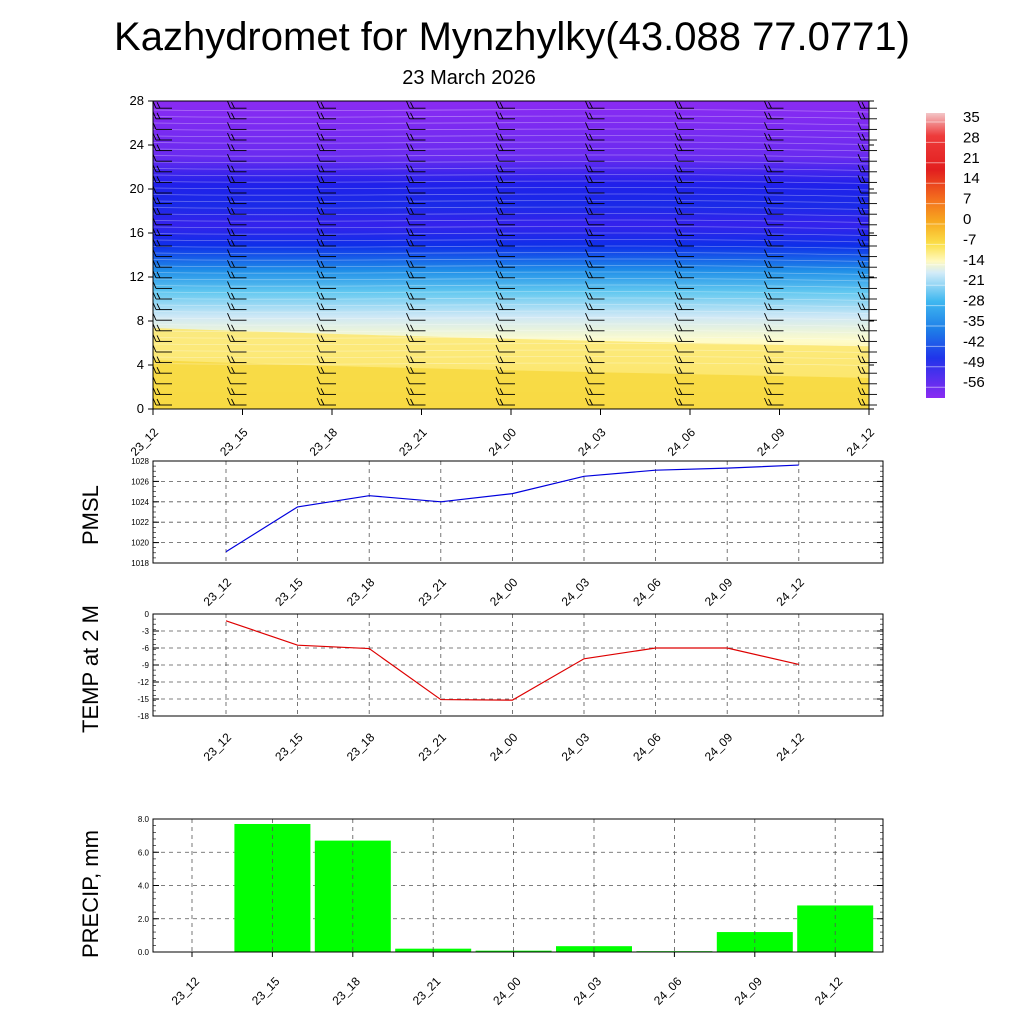 The image size is (1024, 1024). What do you see at coordinates (974, 382) in the screenshot?
I see `colorbar-label: -56` at bounding box center [974, 382].